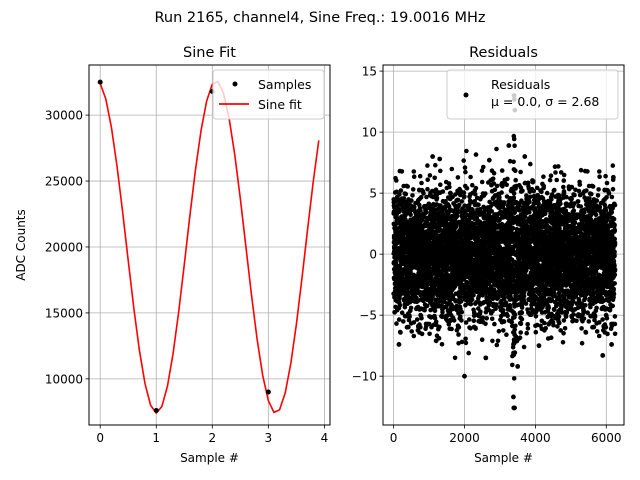 This screenshot has height=480, width=640. What do you see at coordinates (325, 438) in the screenshot?
I see `x-tick-label: 4` at bounding box center [325, 438].